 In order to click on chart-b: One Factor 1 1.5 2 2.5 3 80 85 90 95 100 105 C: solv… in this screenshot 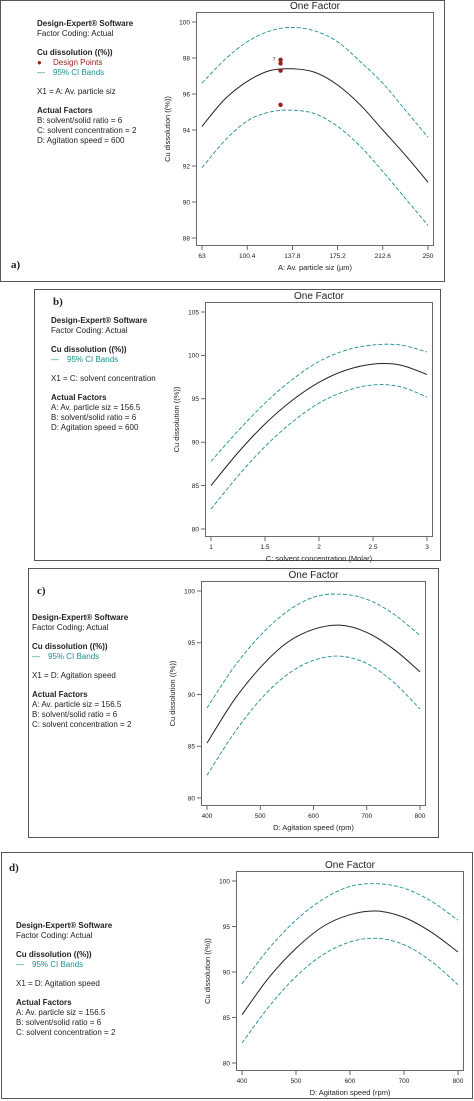, I will do `click(302, 427)`.